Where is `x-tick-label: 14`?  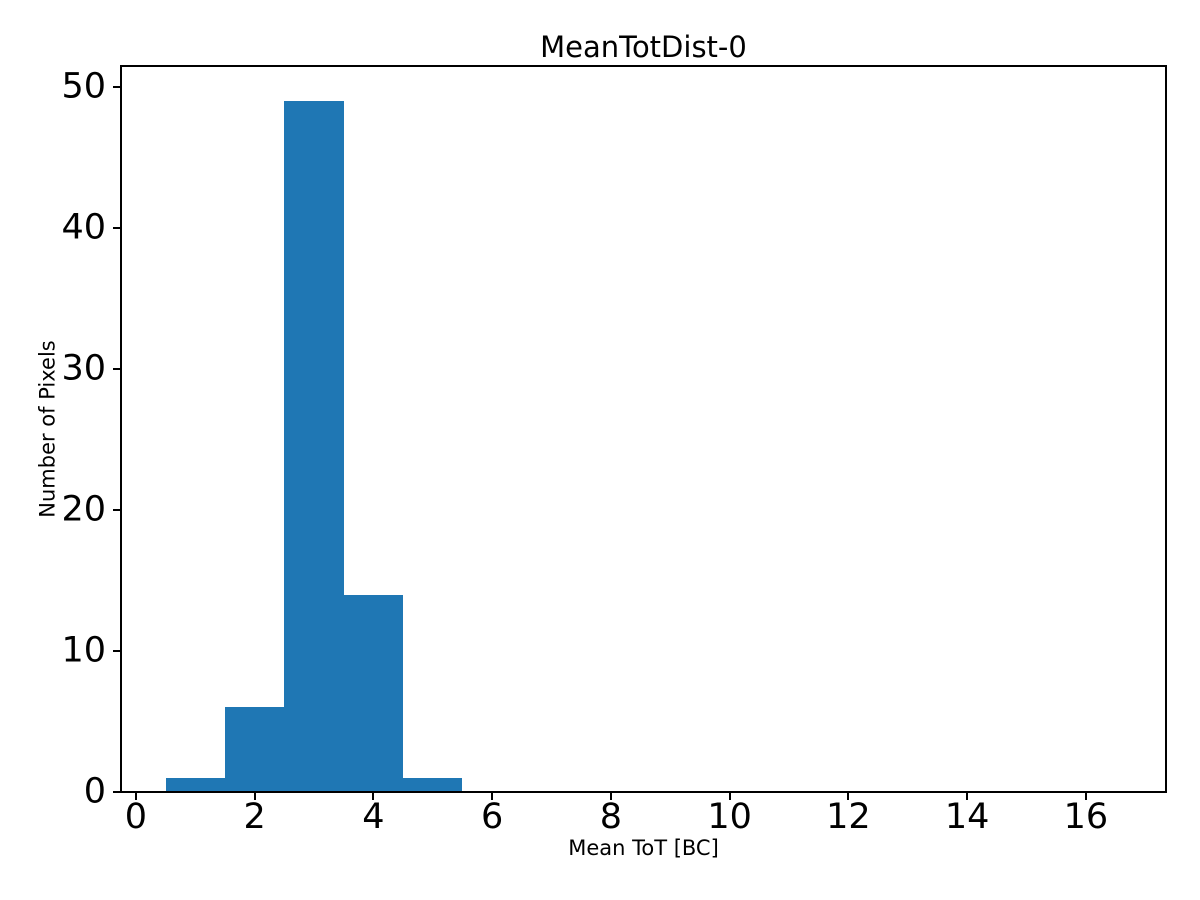
x-tick-label: 14 is located at coordinates (967, 817).